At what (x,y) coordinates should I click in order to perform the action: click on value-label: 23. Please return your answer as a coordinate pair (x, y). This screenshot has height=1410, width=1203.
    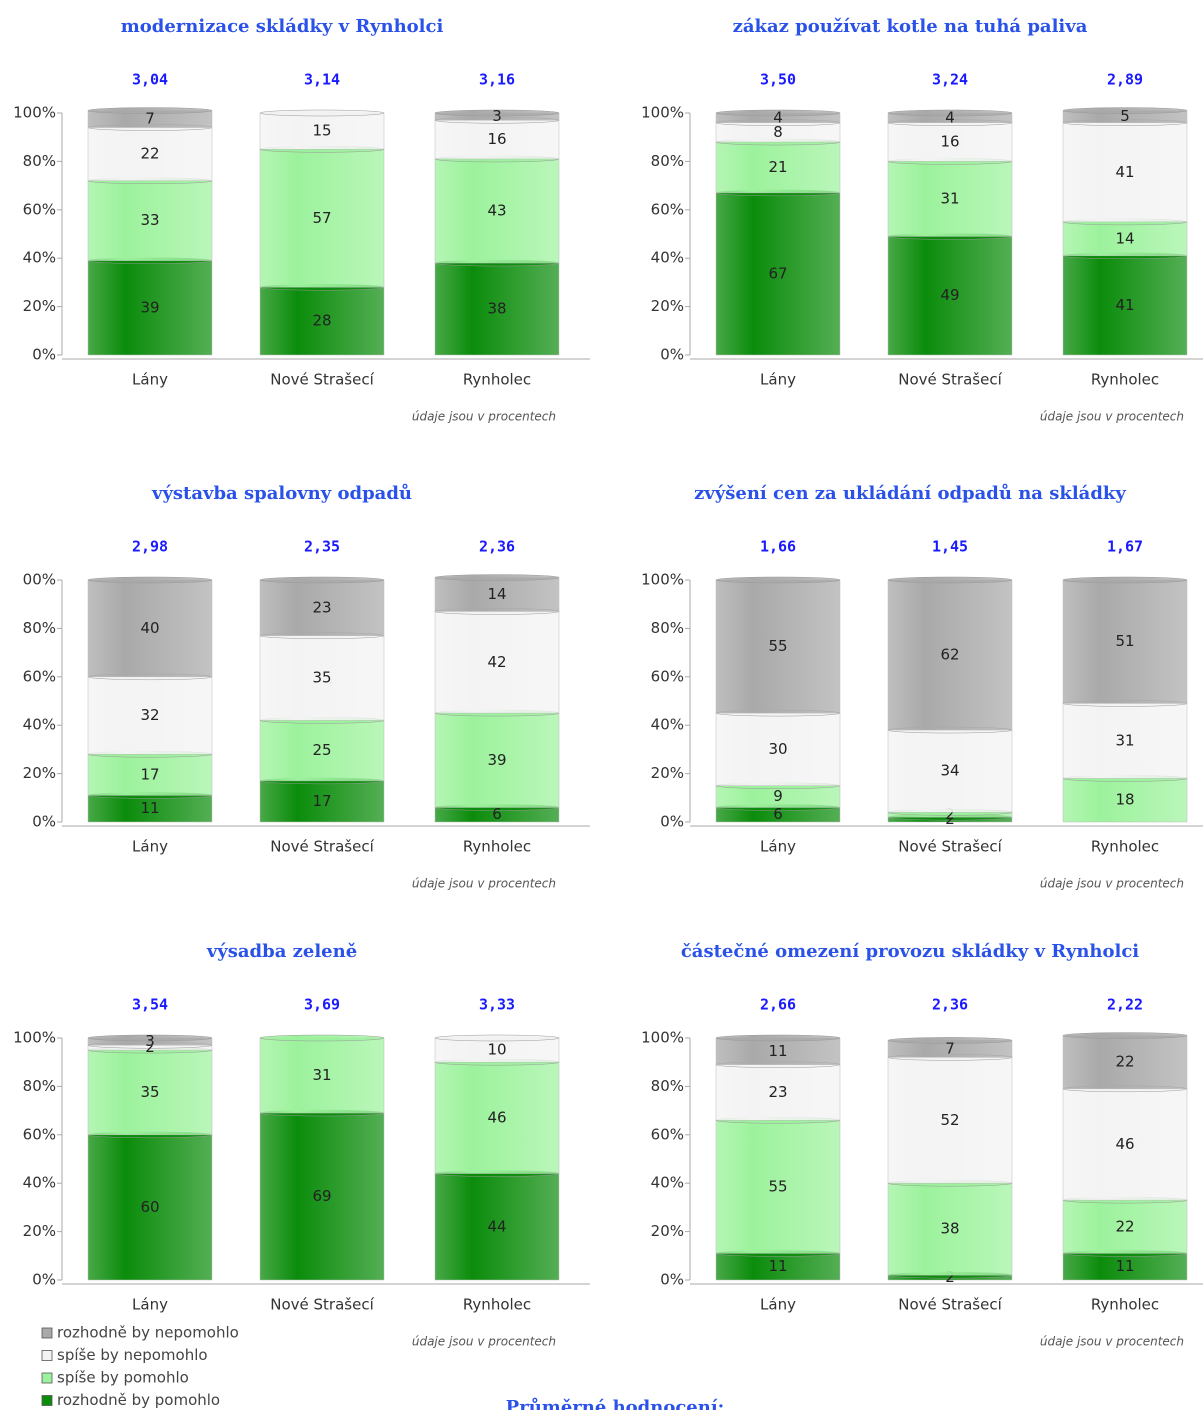
    Looking at the image, I should click on (777, 1092).